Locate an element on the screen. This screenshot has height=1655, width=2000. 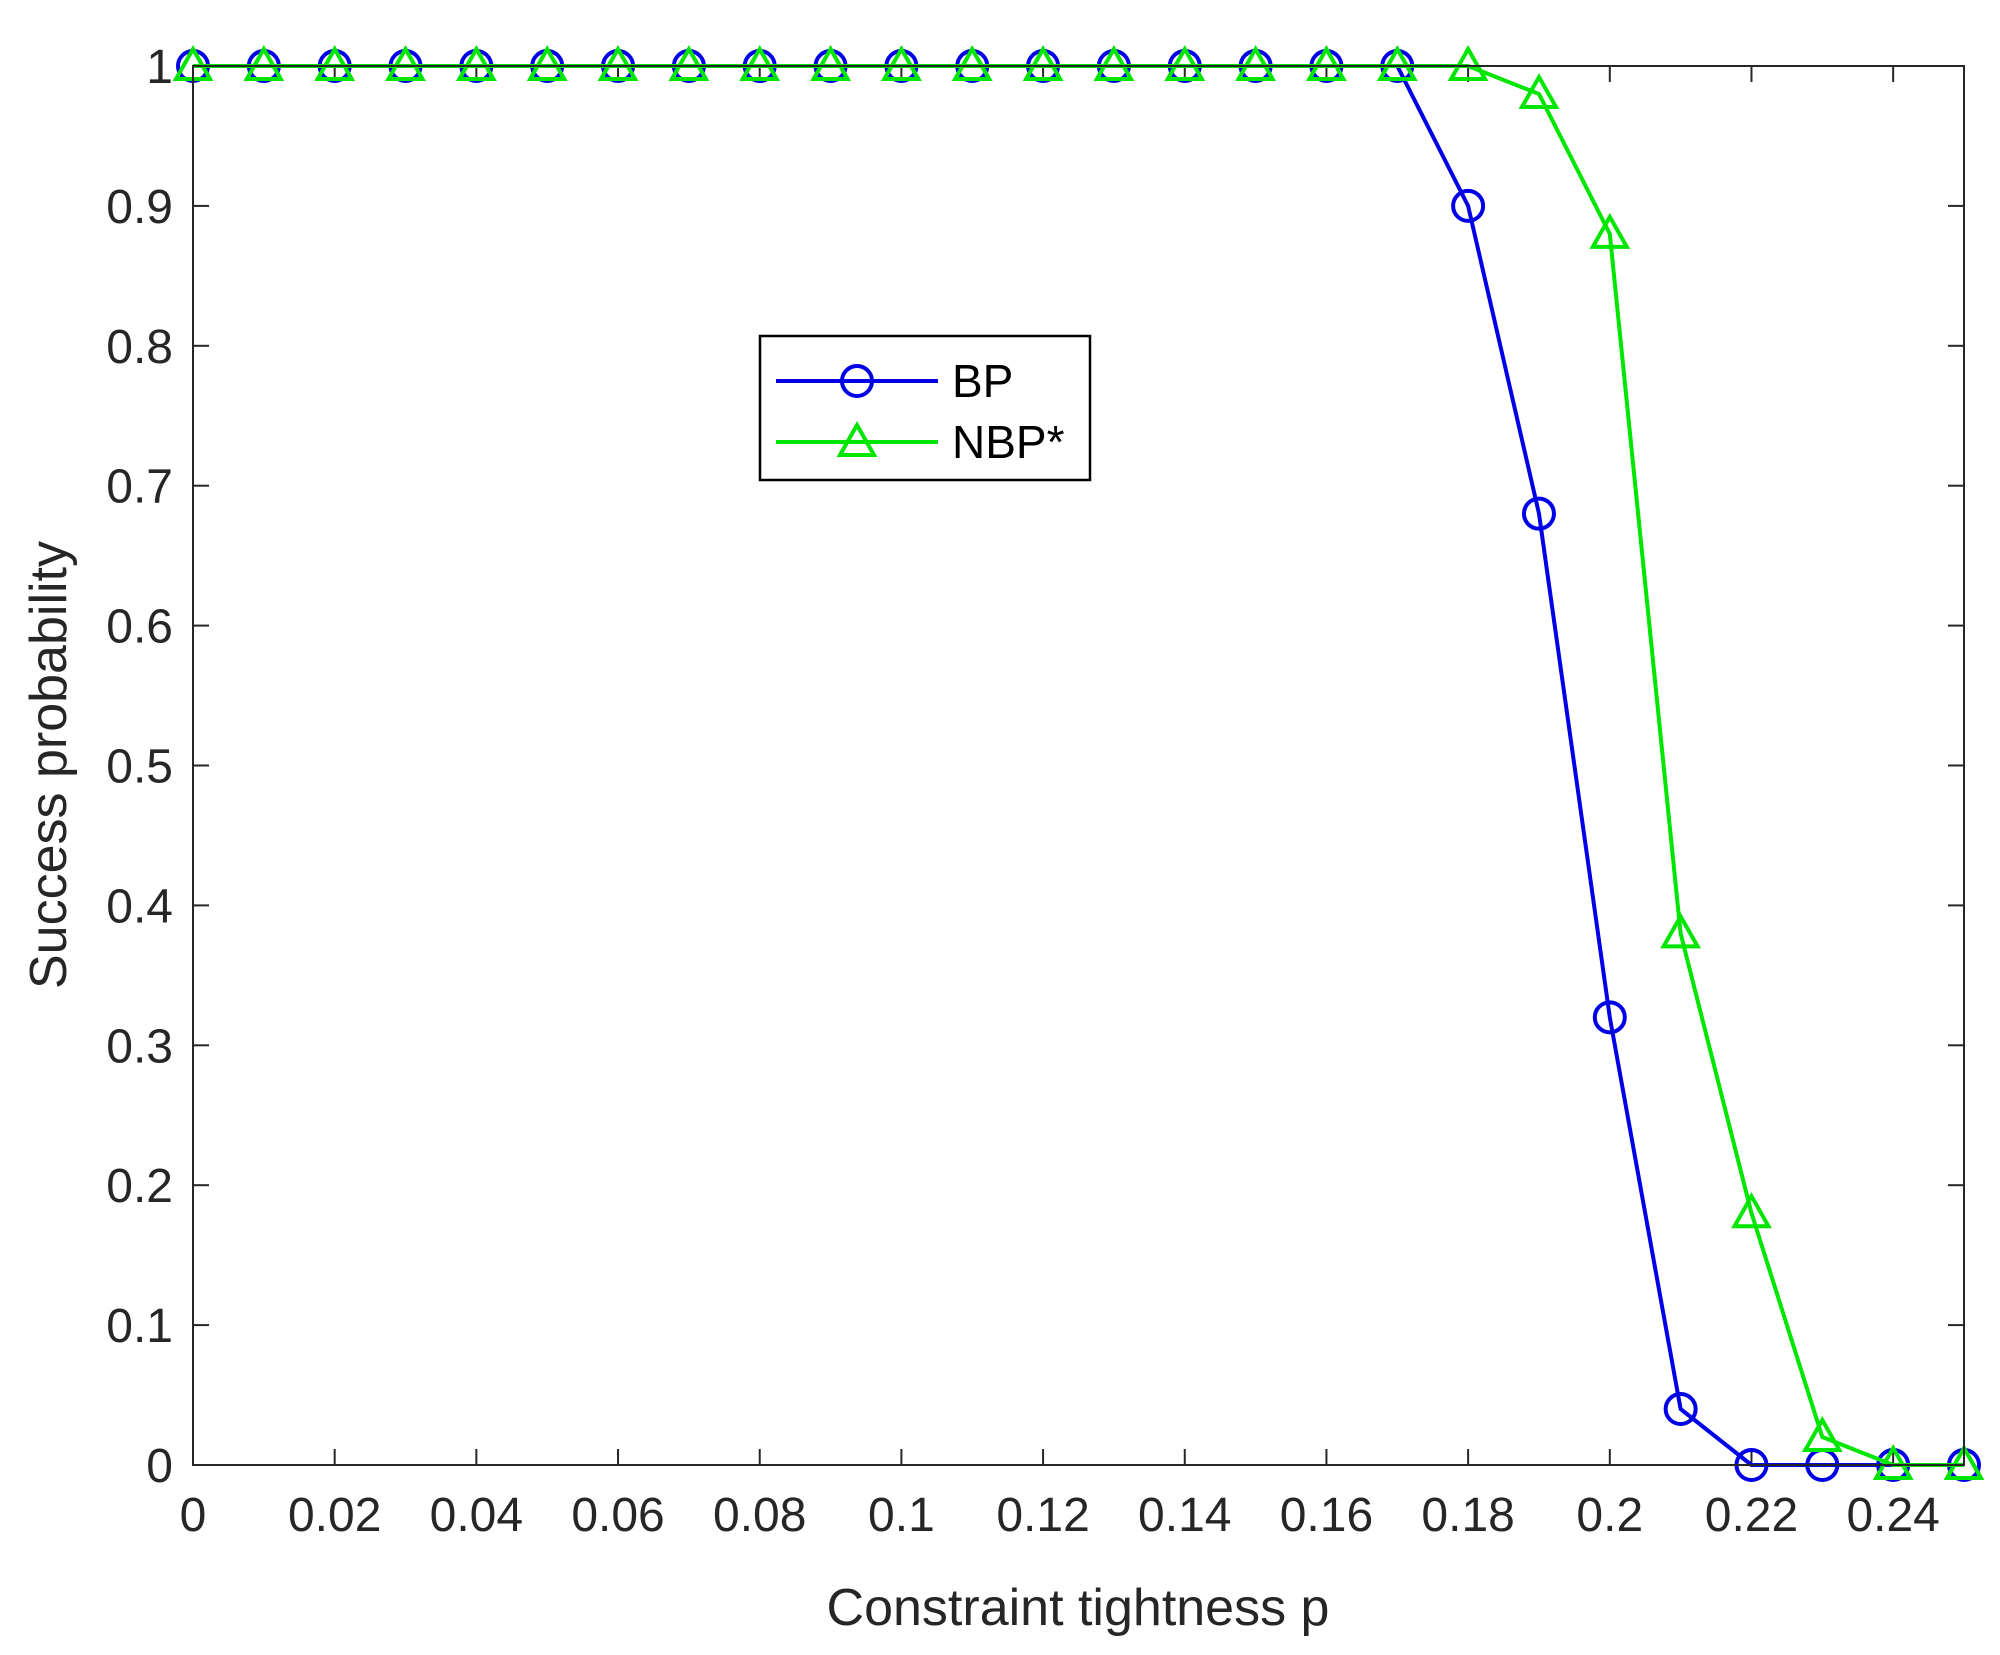
x-tick-label: 0.22 is located at coordinates (1751, 1515).